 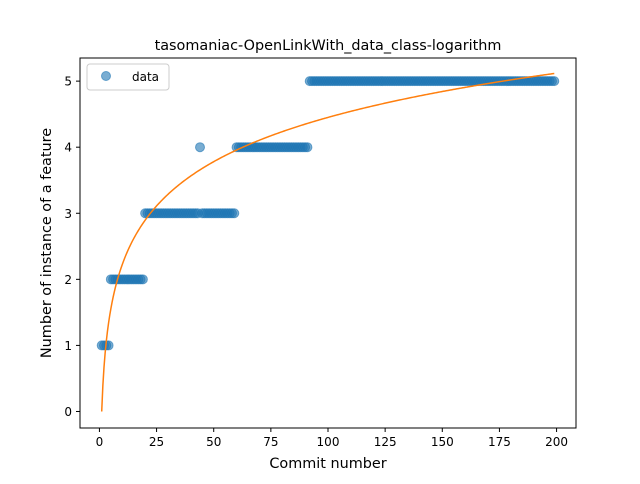 What do you see at coordinates (556, 442) in the screenshot?
I see `x-tick-label: 200` at bounding box center [556, 442].